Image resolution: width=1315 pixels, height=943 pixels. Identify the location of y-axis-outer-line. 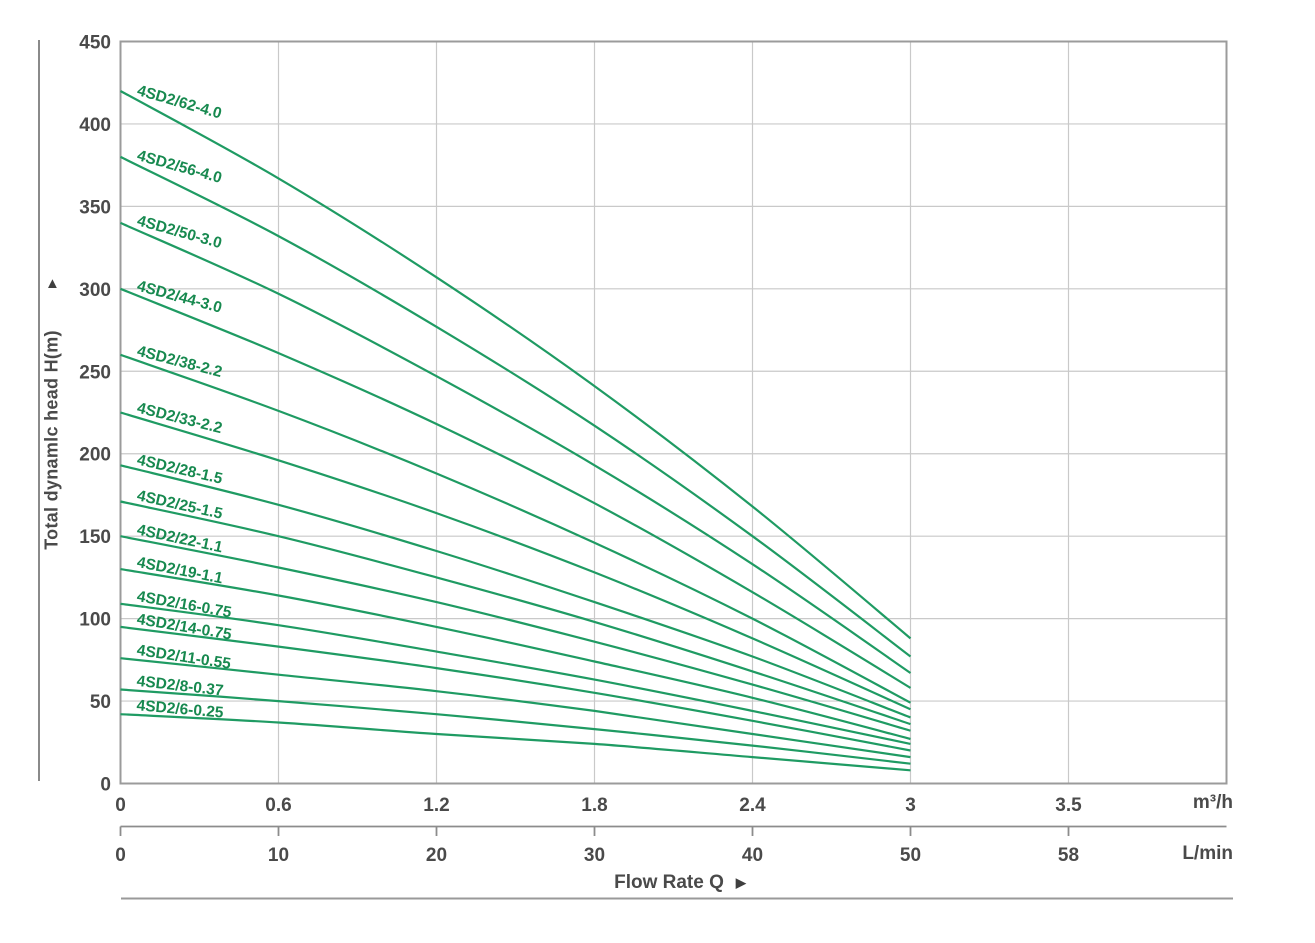
(39, 410).